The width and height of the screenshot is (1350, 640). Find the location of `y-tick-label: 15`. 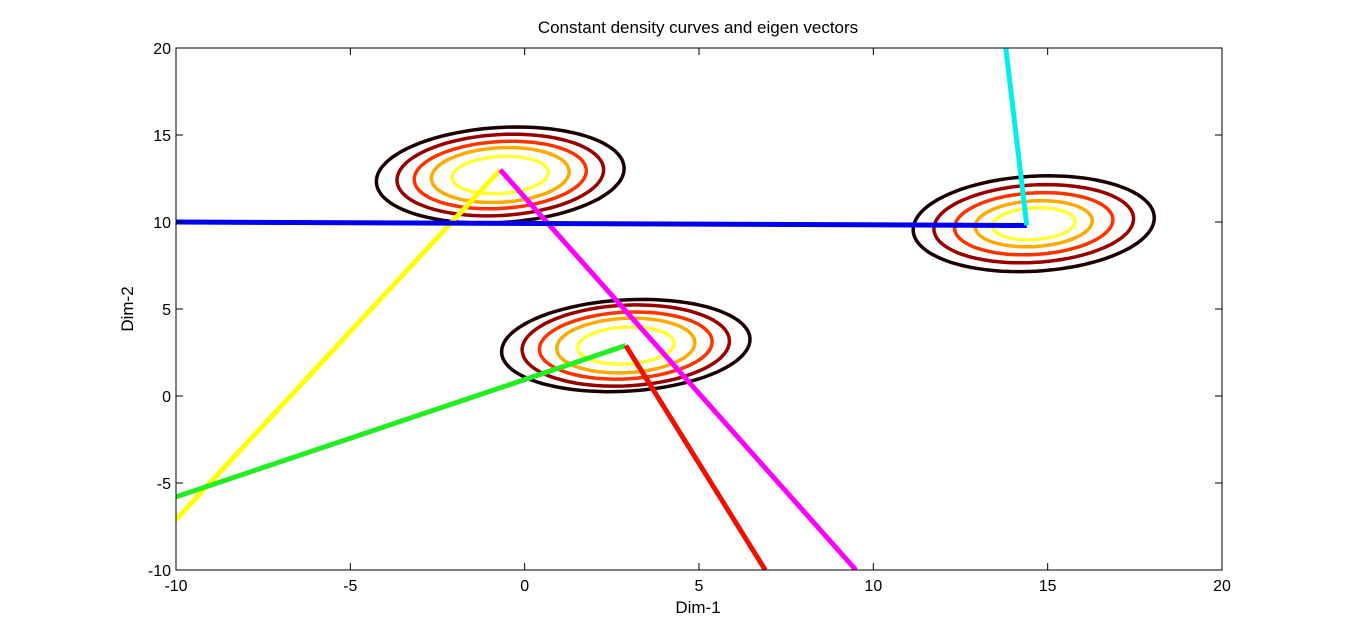

y-tick-label: 15 is located at coordinates (162, 136).